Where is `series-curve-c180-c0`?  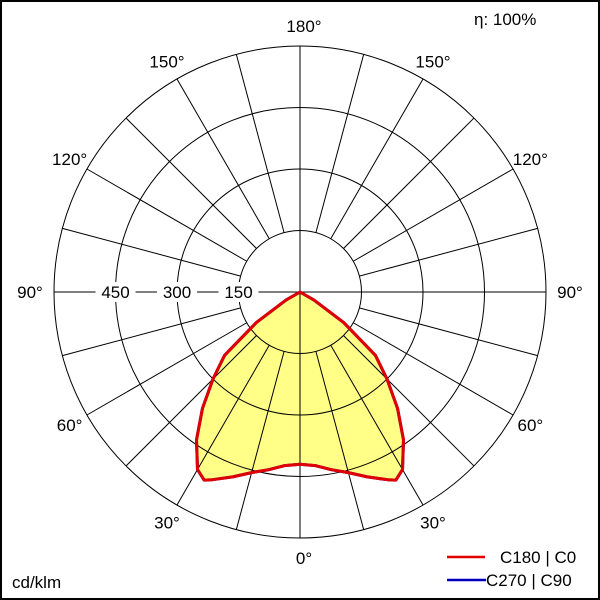 series-curve-c180-c0 is located at coordinates (300, 386).